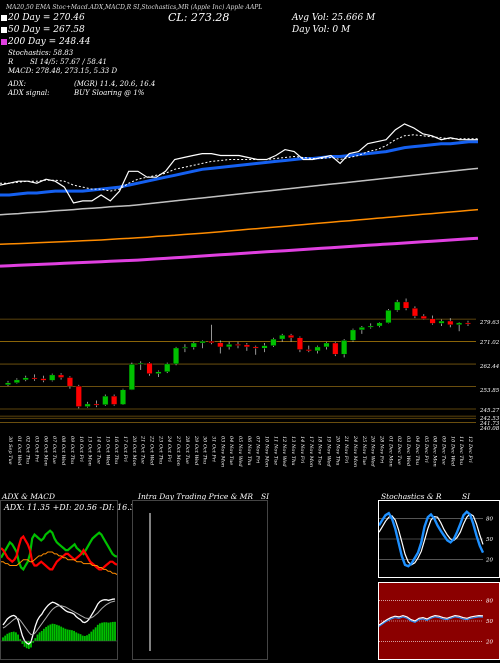 The height and width of the screenshot is (663, 500). What do you see at coordinates (489, 391) in the screenshot?
I see `price-tick-label: 253.85` at bounding box center [489, 391].